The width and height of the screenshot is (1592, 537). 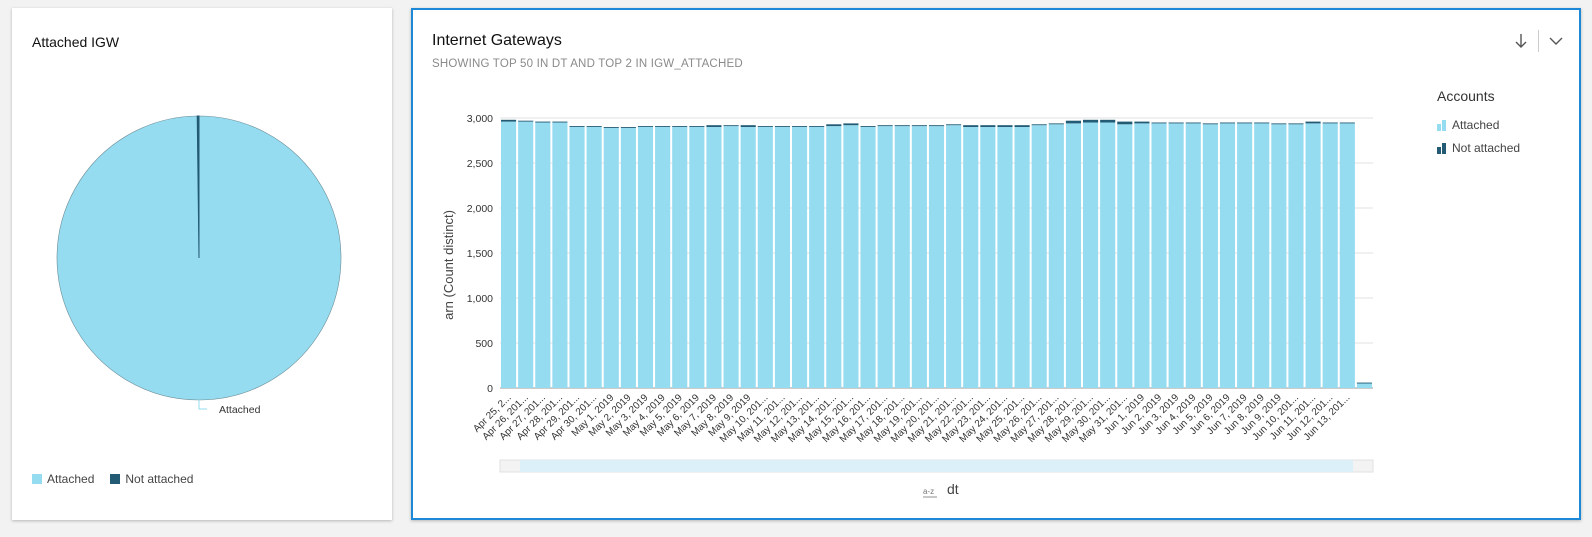 I want to click on pie-slice-not-attached, so click(x=198, y=187).